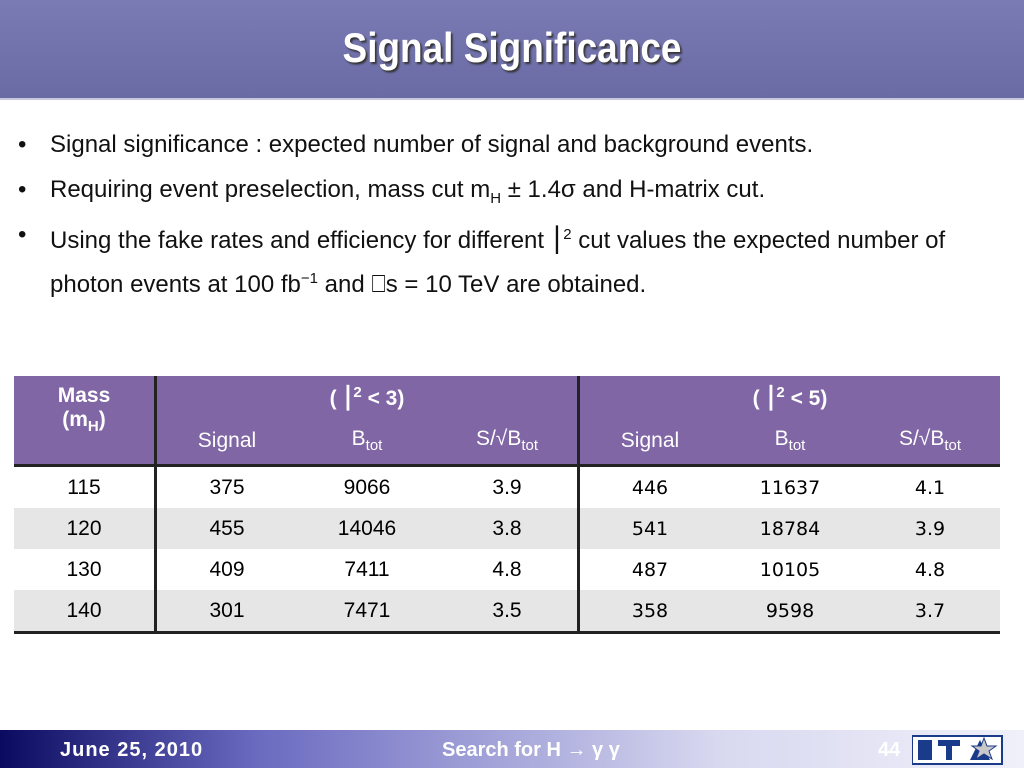  Describe the element at coordinates (75, 419) in the screenshot. I see `header-text: (m` at that location.